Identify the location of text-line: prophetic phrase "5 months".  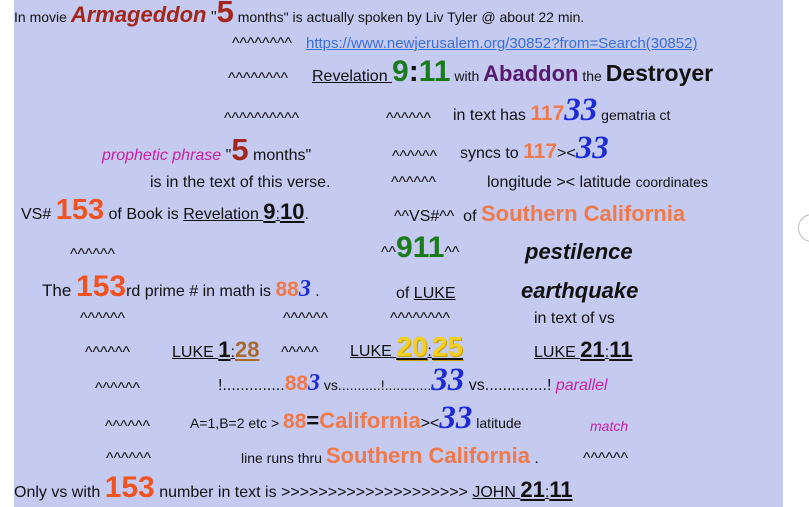
(206, 149).